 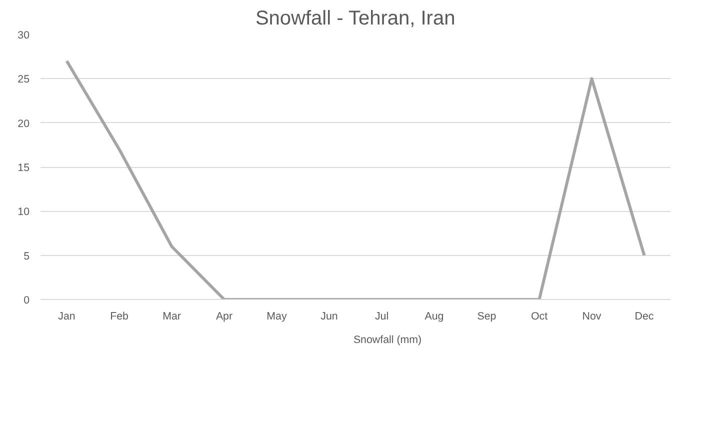 What do you see at coordinates (24, 212) in the screenshot?
I see `y-tick-label: 10` at bounding box center [24, 212].